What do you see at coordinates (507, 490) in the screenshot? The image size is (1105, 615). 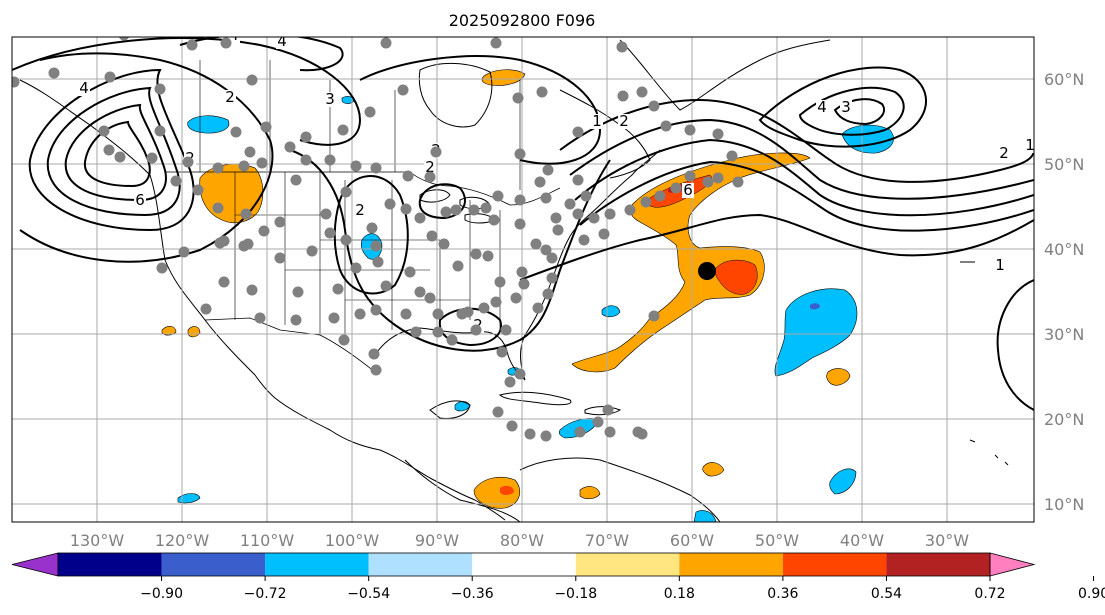 I see `positive-anomaly-central-america-core` at bounding box center [507, 490].